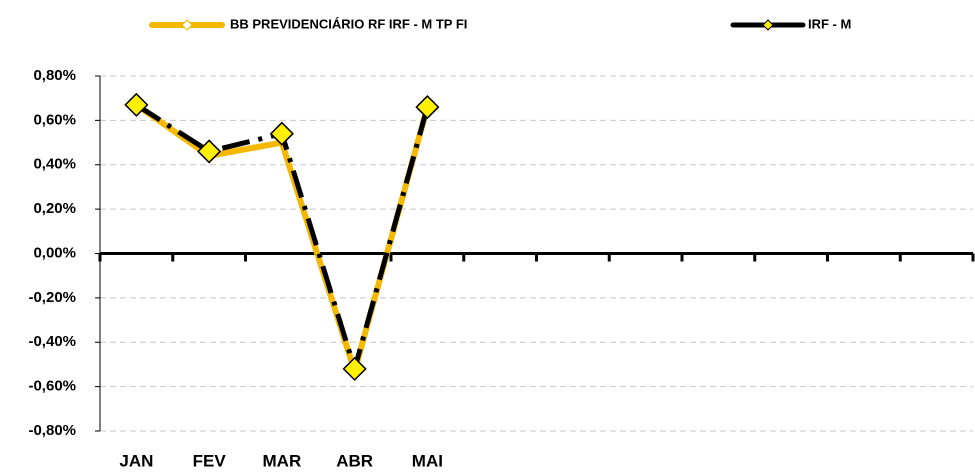  What do you see at coordinates (136, 460) in the screenshot?
I see `x-tick-label: JAN` at bounding box center [136, 460].